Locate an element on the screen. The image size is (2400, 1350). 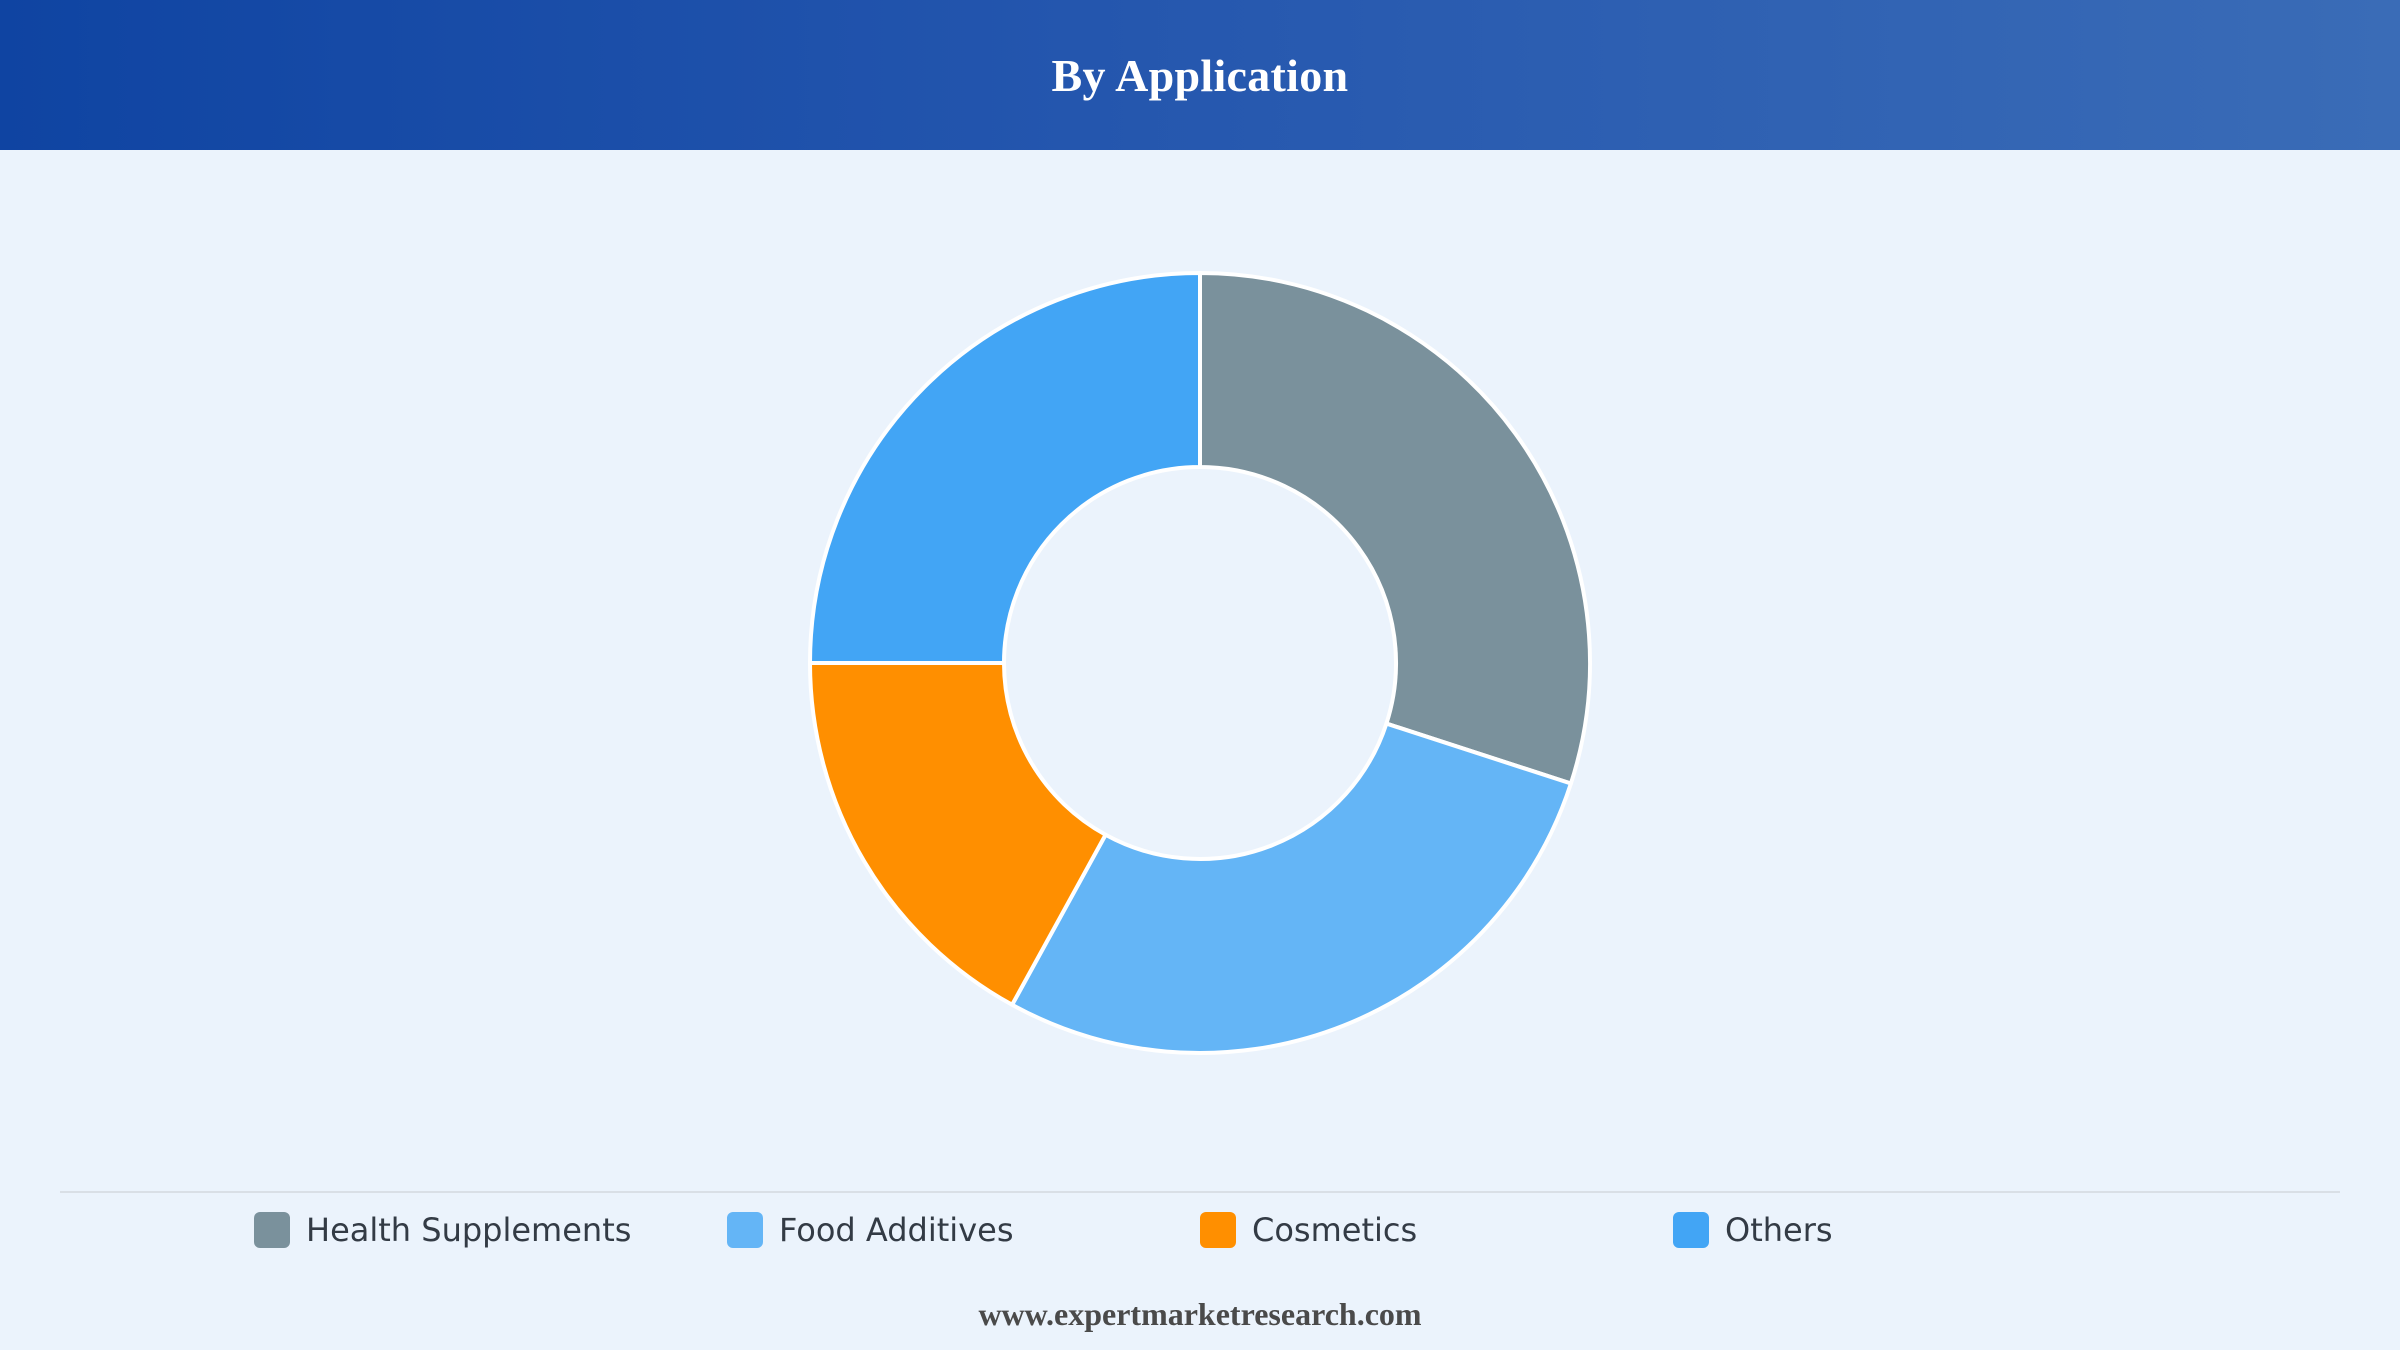
legend-item-health-supplements: Health Supplements is located at coordinates (442, 1230).